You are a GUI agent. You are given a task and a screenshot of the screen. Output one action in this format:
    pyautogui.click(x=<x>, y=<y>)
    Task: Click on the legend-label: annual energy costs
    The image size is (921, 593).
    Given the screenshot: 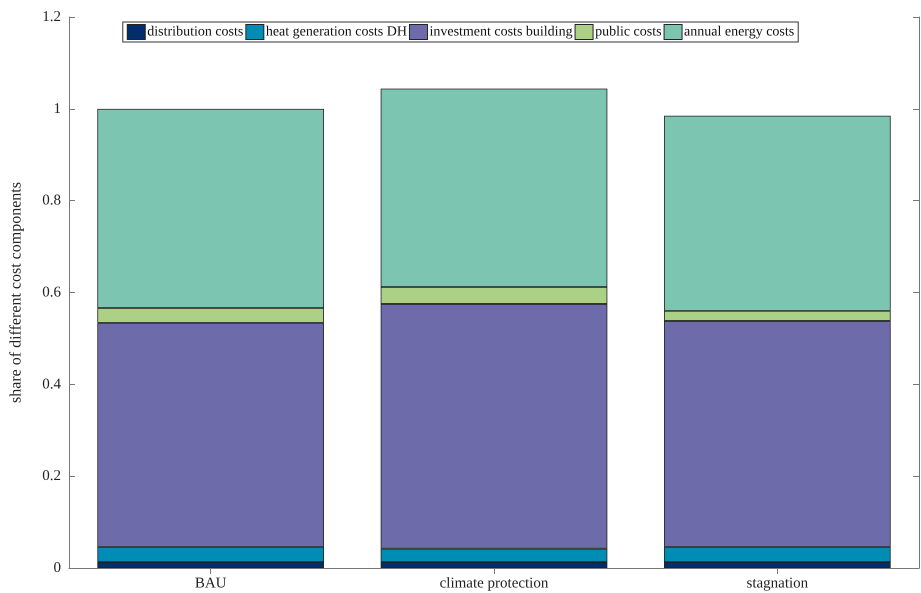 What is the action you would take?
    pyautogui.click(x=739, y=32)
    